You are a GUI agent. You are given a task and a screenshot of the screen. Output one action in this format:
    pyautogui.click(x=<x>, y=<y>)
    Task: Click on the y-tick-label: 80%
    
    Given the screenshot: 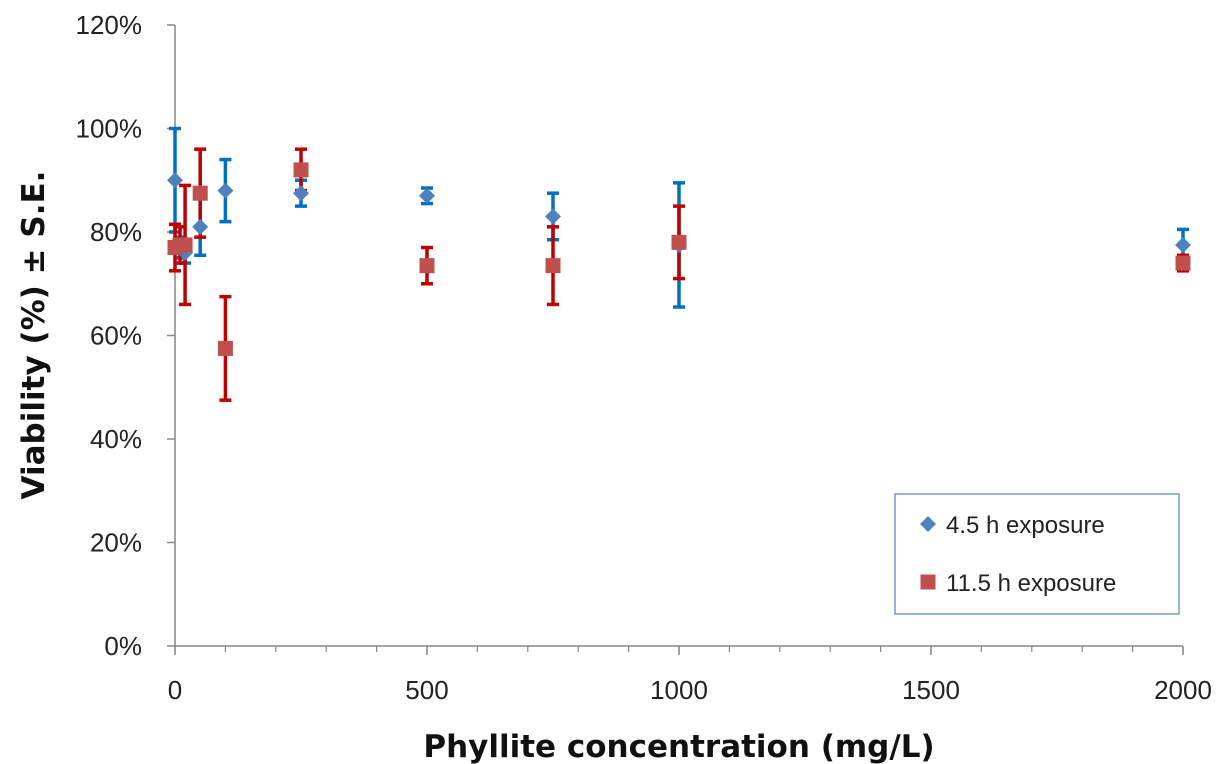 What is the action you would take?
    pyautogui.click(x=116, y=232)
    